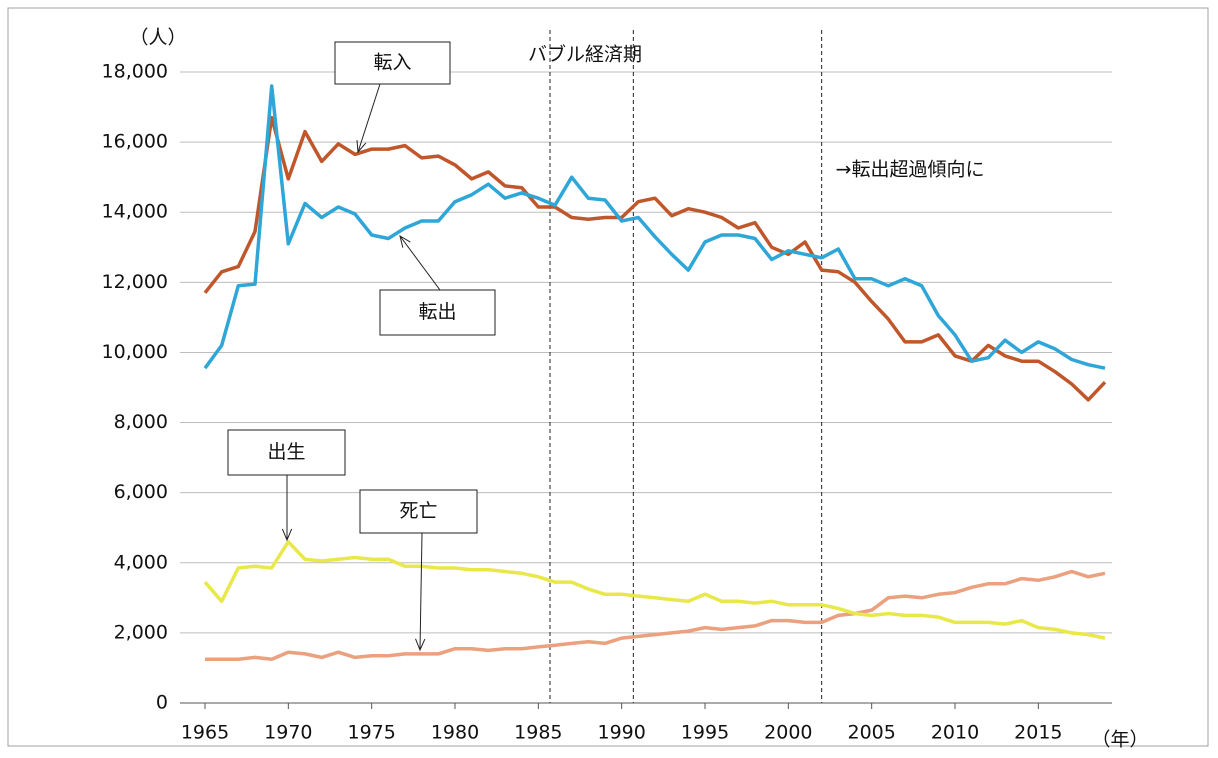  Describe the element at coordinates (205, 733) in the screenshot. I see `x-tick-label: 1965` at that location.